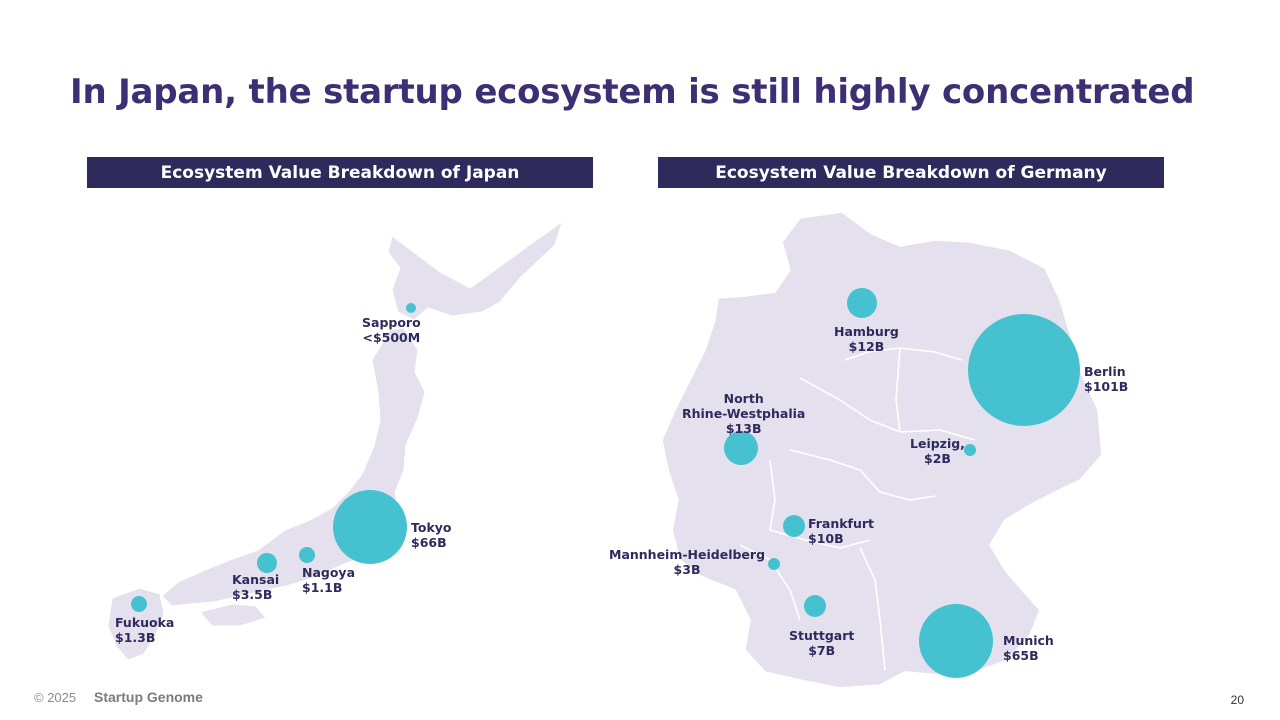 The image size is (1280, 720). I want to click on city-value: $1.1B, so click(322, 587).